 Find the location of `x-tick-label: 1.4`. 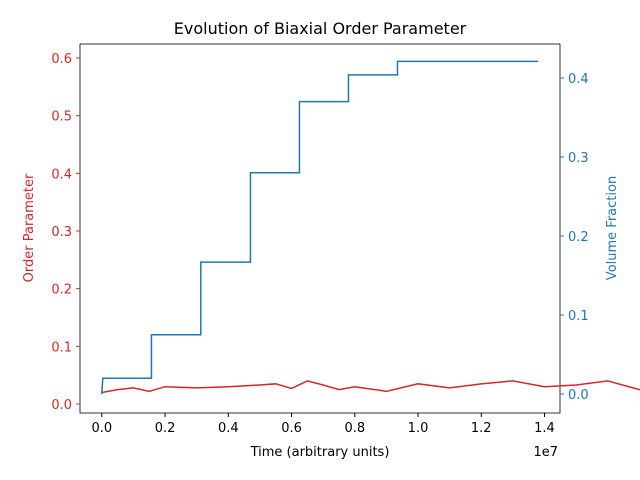

x-tick-label: 1.4 is located at coordinates (544, 428).